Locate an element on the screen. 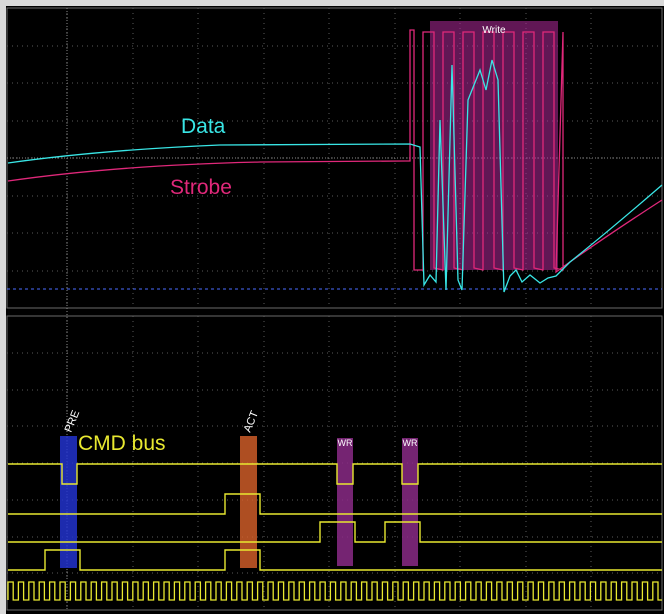 This screenshot has width=664, height=614. strobe-trace-label: Strobe is located at coordinates (201, 187).